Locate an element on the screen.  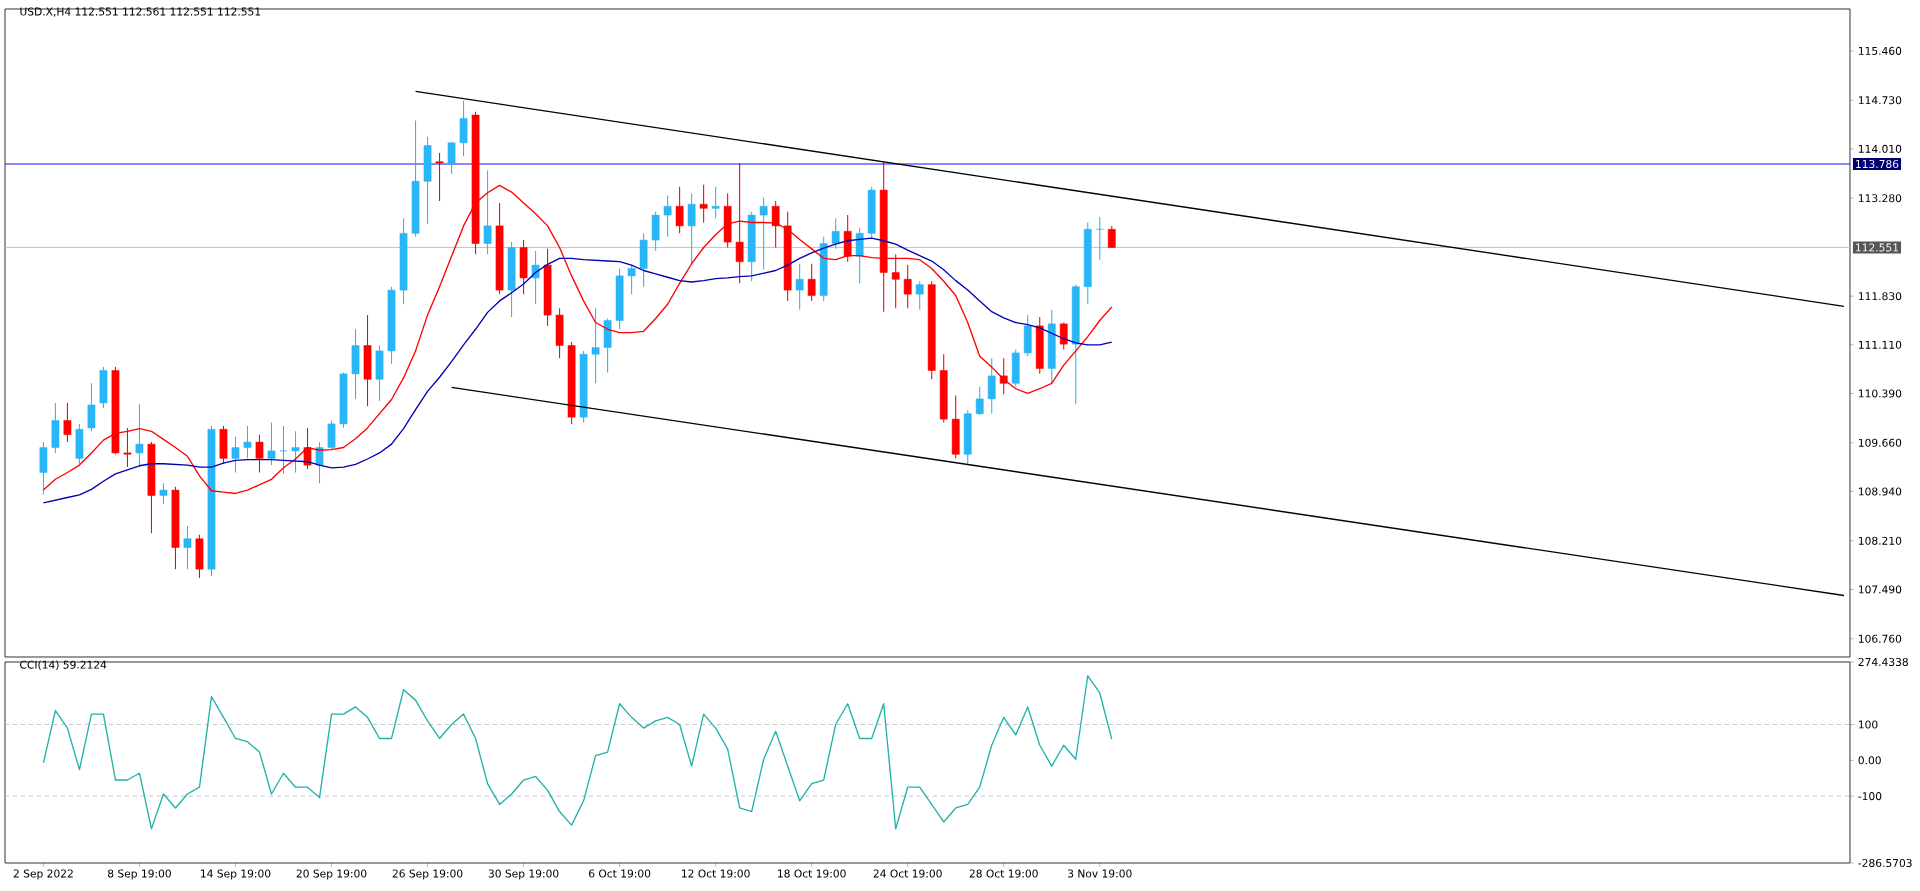
y-tick-label: 107.490 is located at coordinates (1880, 589).